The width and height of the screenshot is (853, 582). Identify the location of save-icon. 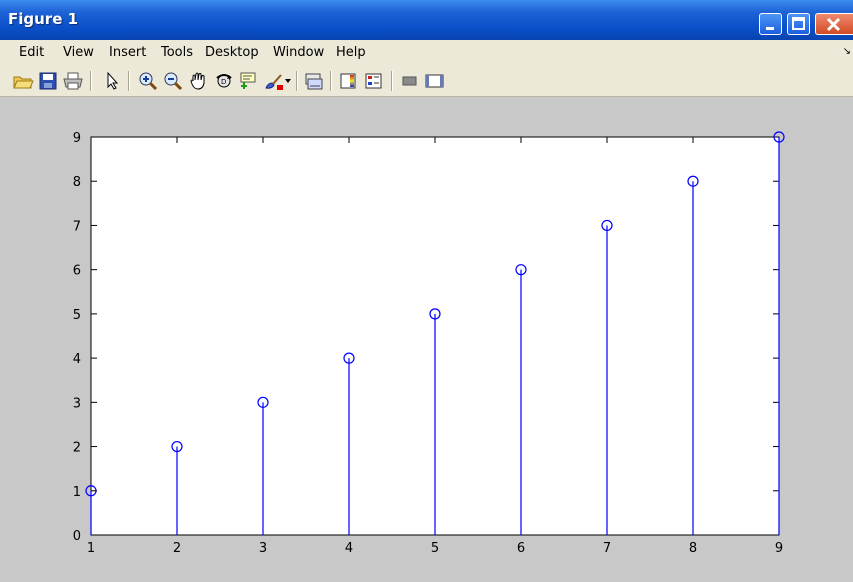
(48, 81).